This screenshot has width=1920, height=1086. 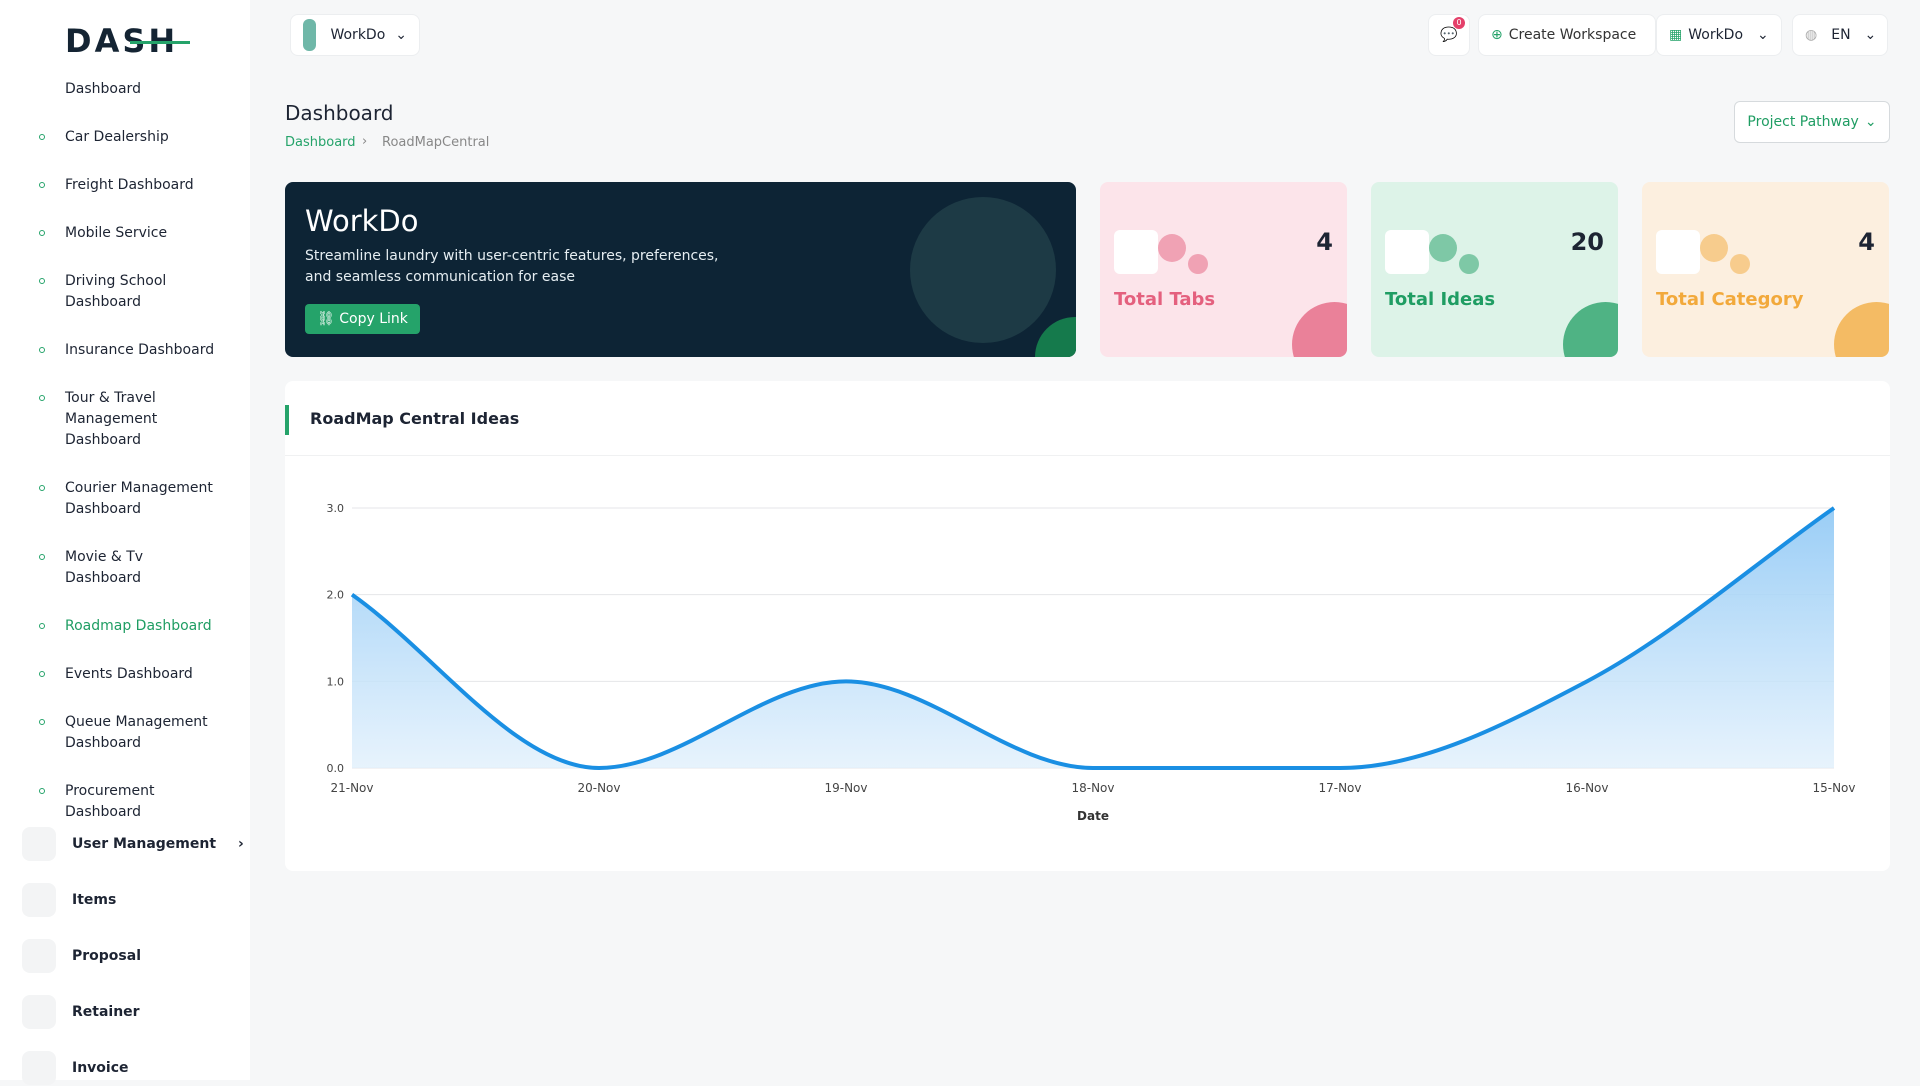 I want to click on account: ▦ WorkDo ⌄, so click(x=1719, y=35).